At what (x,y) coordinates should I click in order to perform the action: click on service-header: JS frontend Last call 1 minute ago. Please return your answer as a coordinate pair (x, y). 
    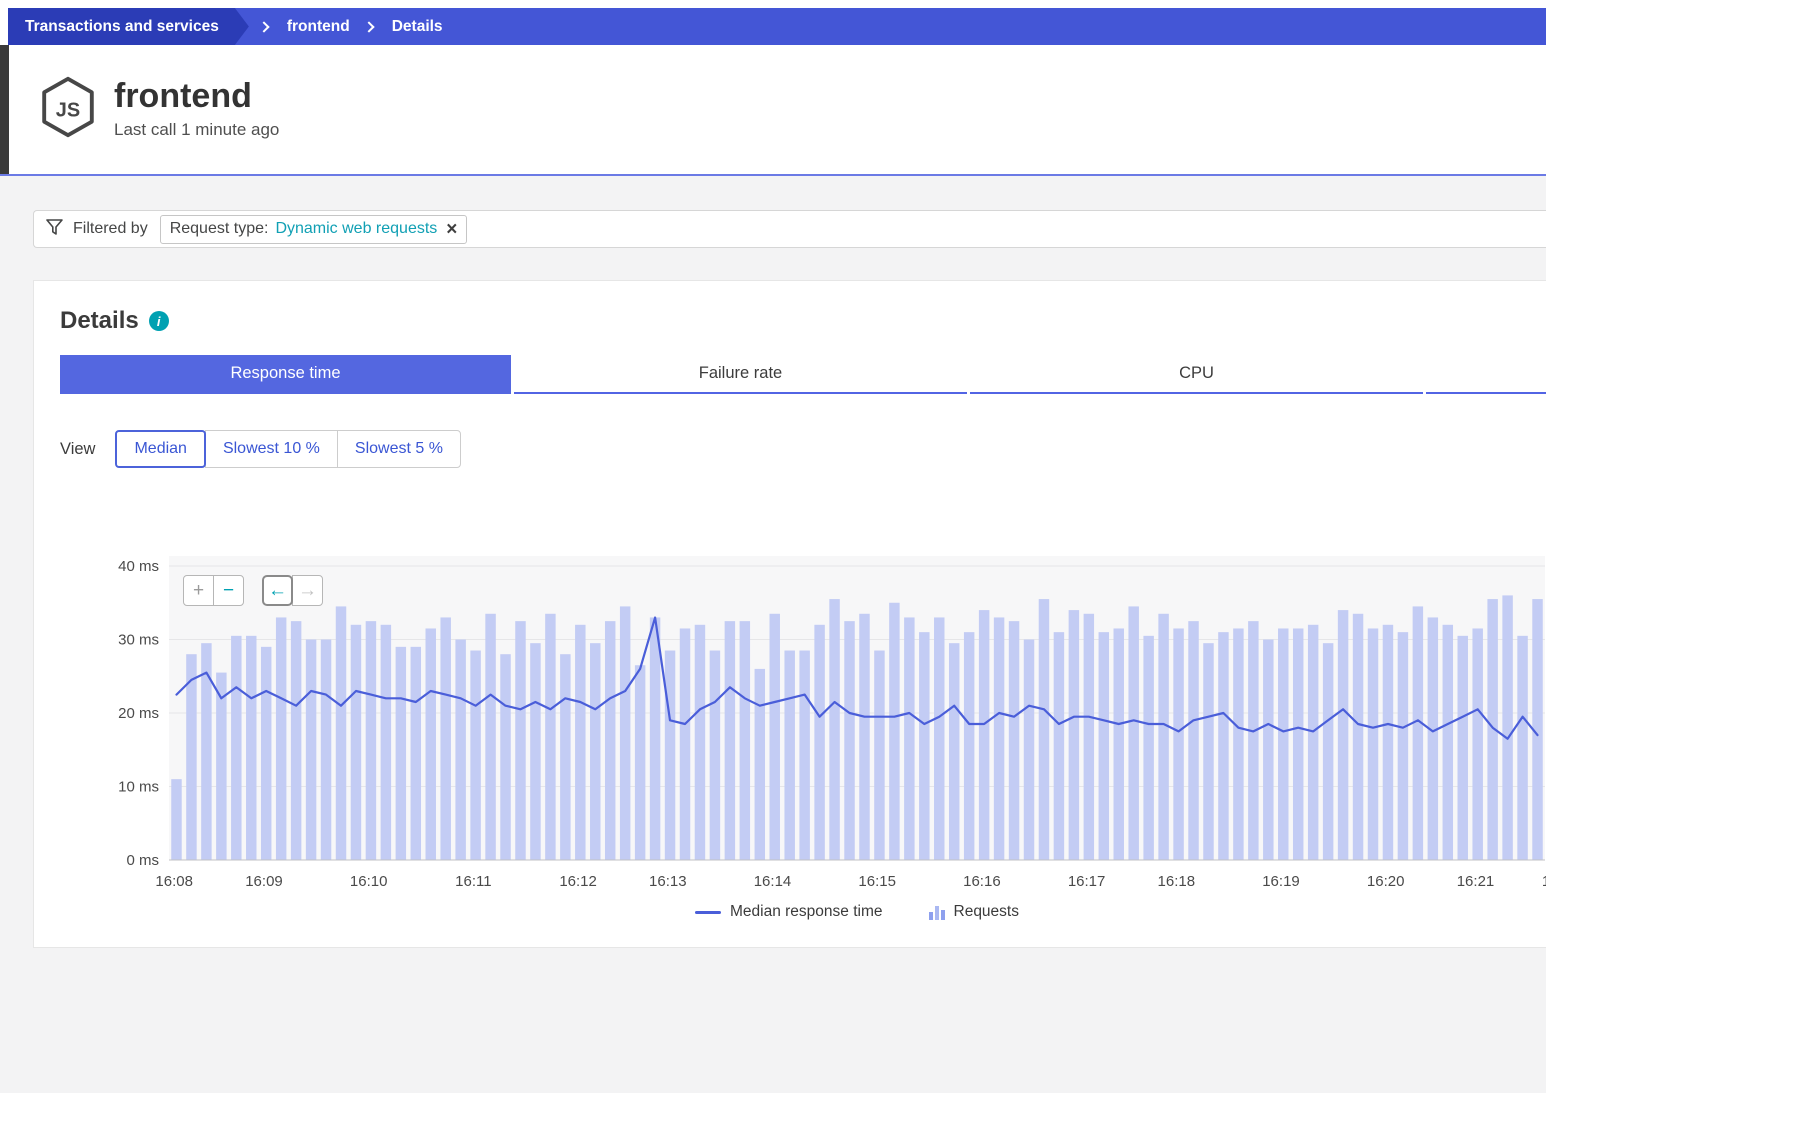
    Looking at the image, I should click on (773, 109).